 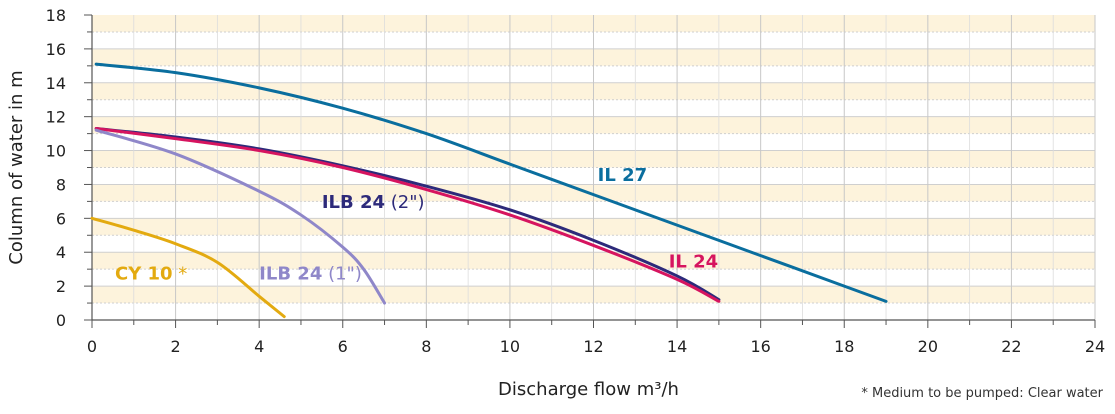 I want to click on series-label-il-27: IL 27, so click(x=622, y=175).